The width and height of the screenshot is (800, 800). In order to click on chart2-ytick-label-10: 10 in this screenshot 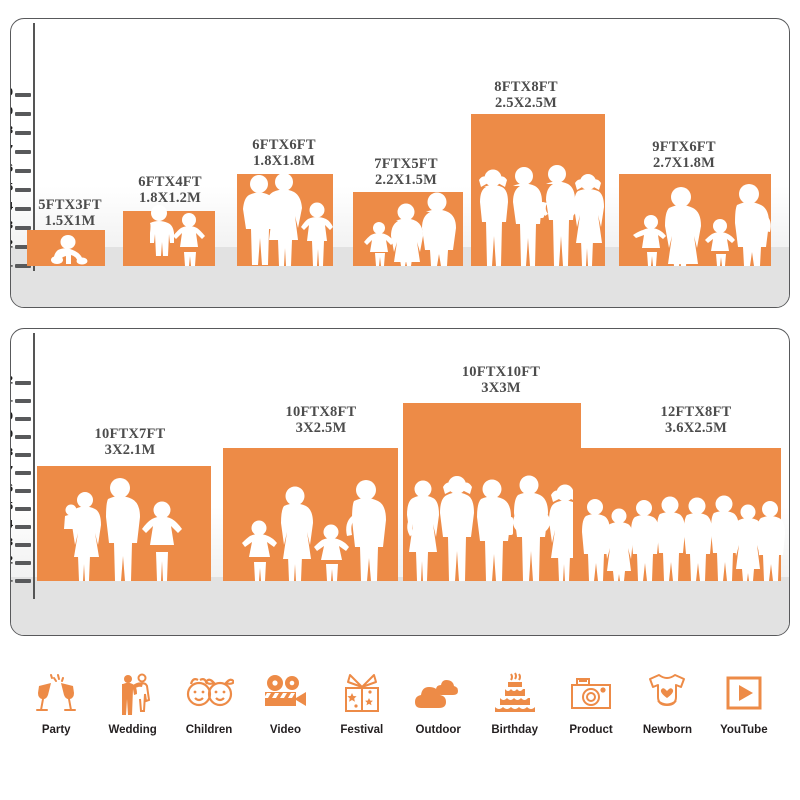, I will do `click(12, 416)`.